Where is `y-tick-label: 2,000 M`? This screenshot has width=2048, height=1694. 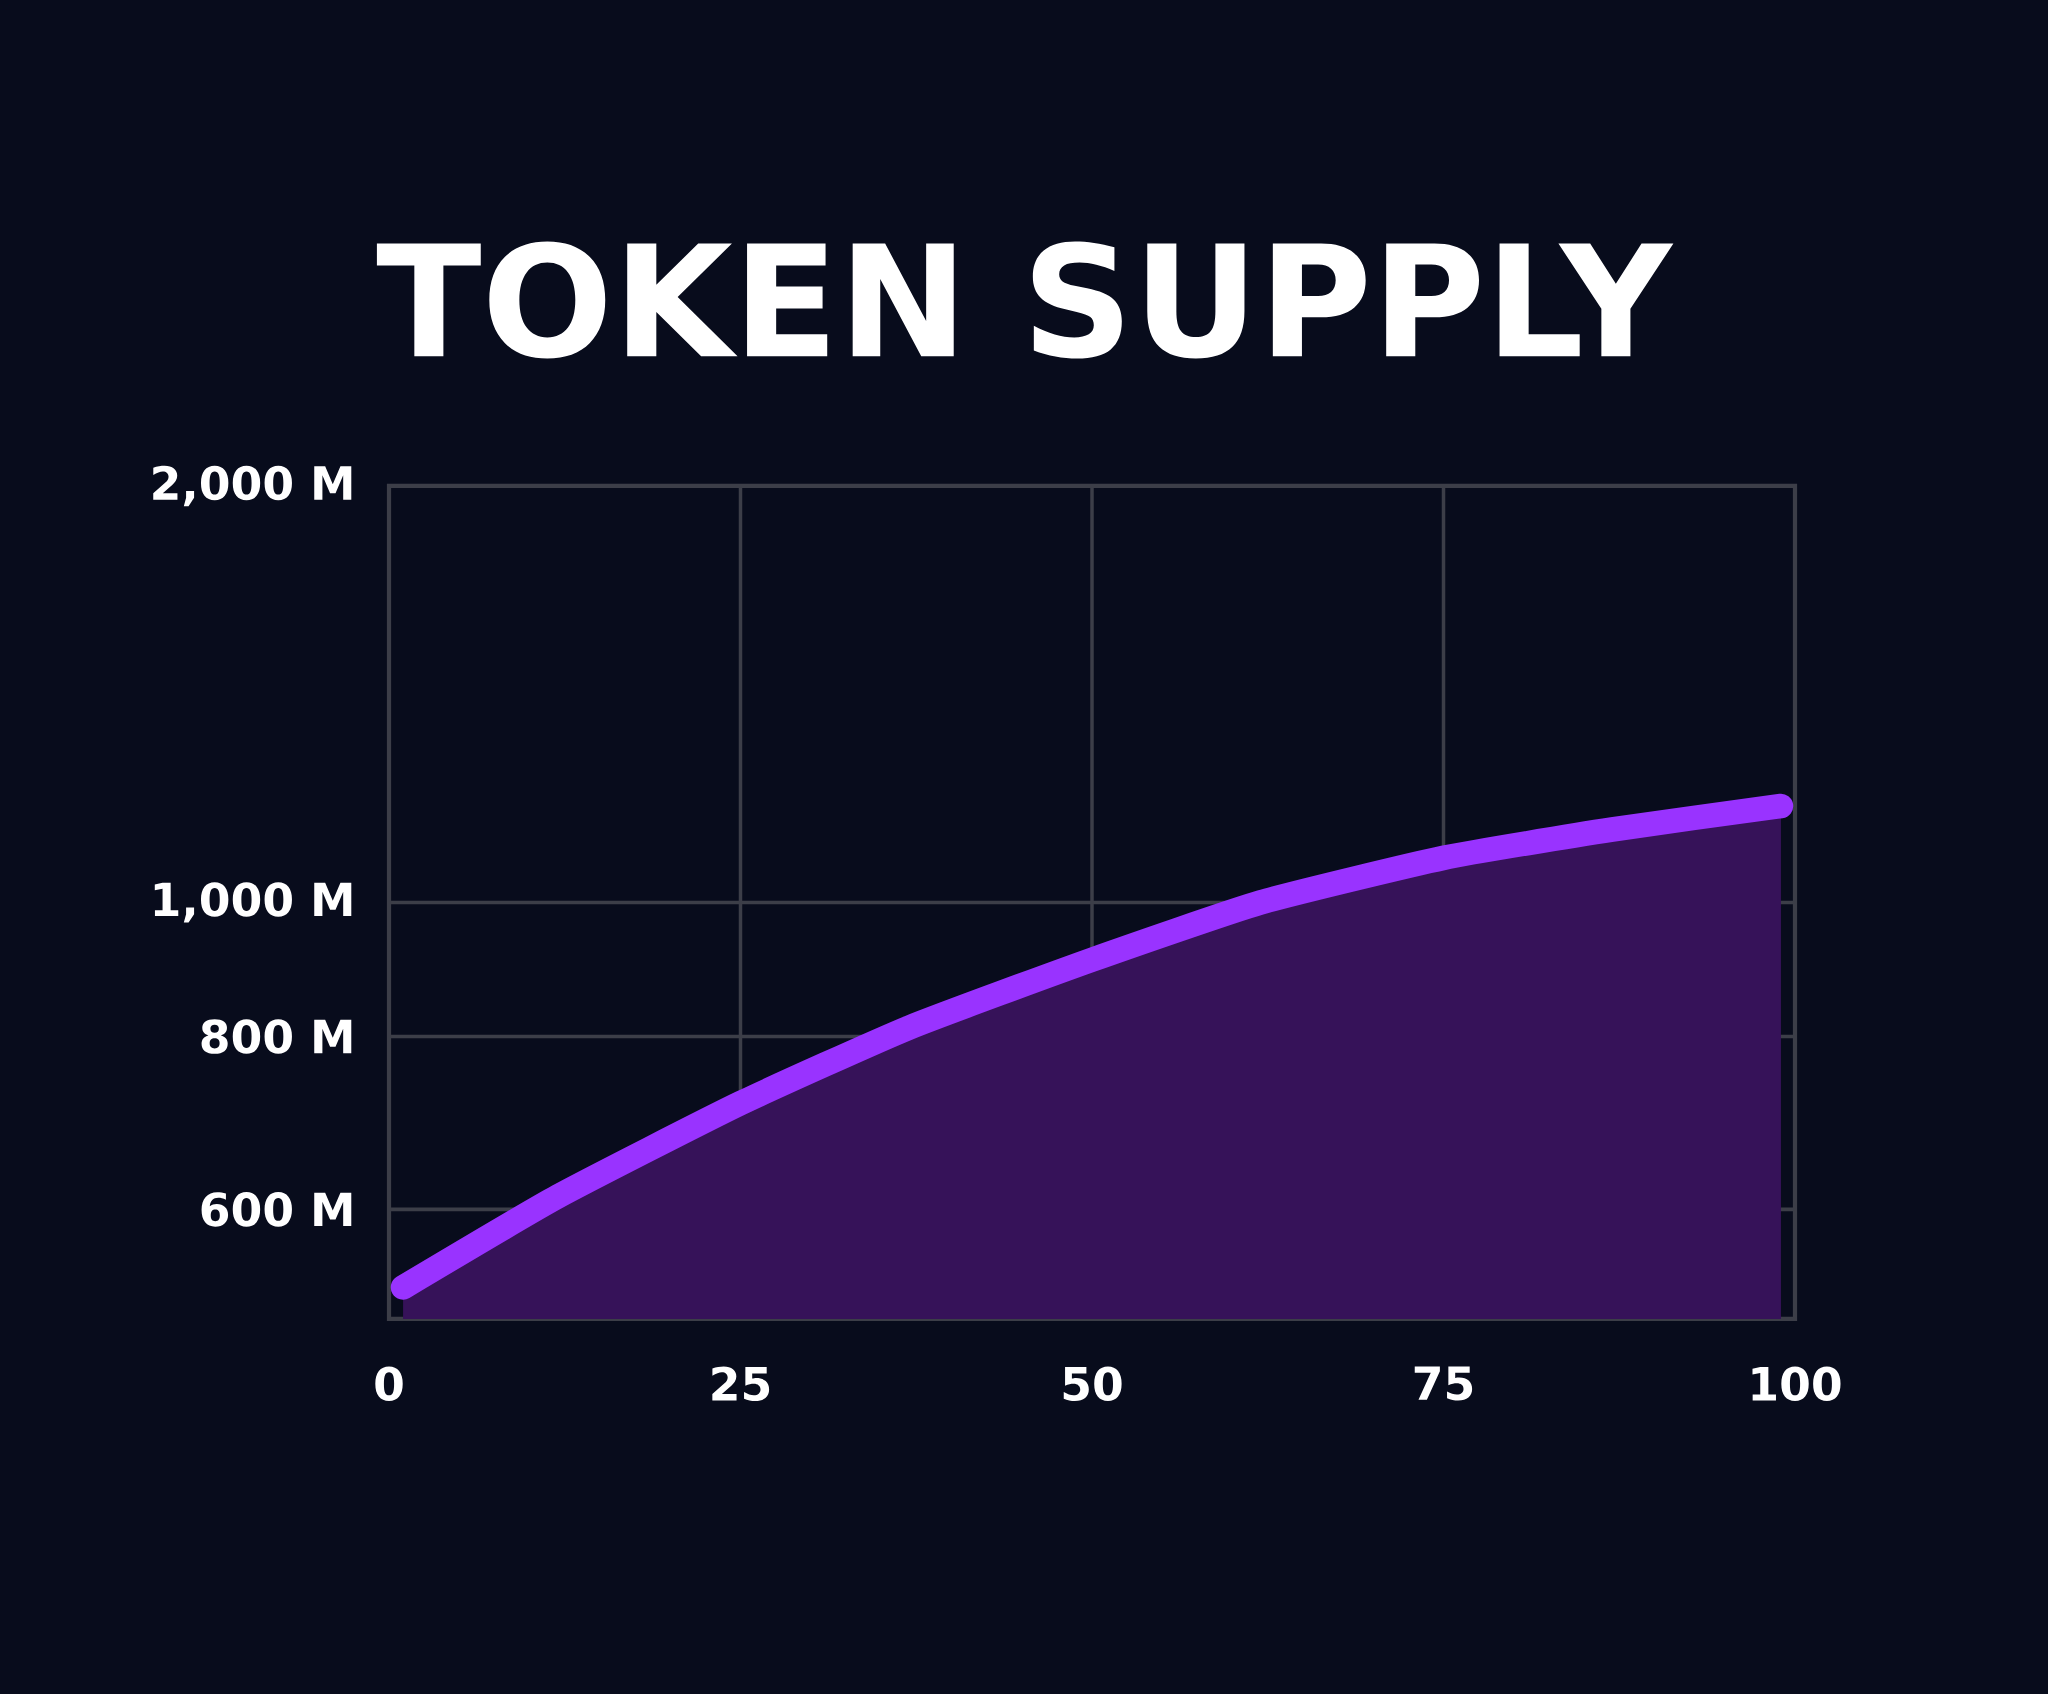
y-tick-label: 2,000 M is located at coordinates (252, 486).